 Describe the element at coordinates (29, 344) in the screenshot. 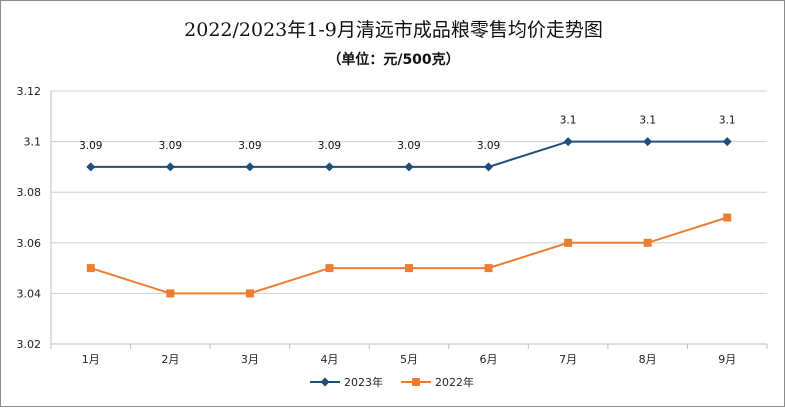

I see `y-tick-label: 3.02` at that location.